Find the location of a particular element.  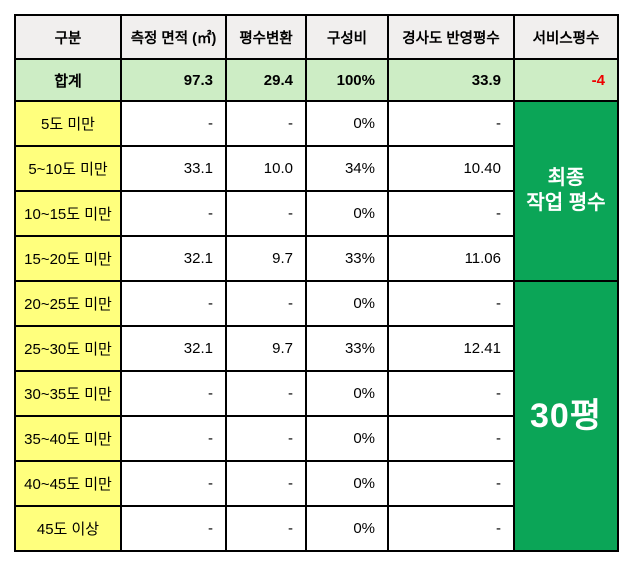

final-pyeong-value-cell: 30평 is located at coordinates (566, 416).